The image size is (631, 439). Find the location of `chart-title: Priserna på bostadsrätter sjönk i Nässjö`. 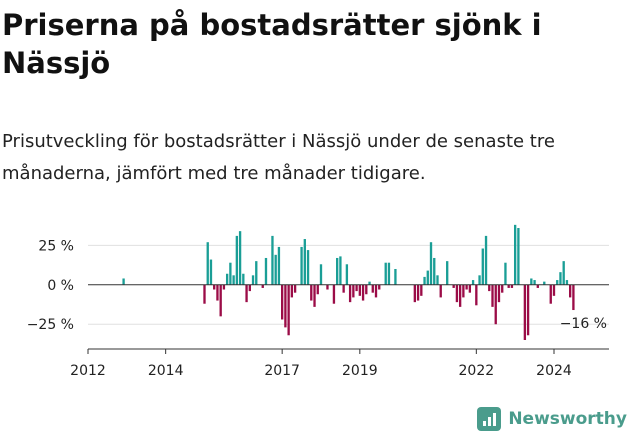

chart-title: Priserna på bostadsrätter sjönk i Nässjö is located at coordinates (272, 44).